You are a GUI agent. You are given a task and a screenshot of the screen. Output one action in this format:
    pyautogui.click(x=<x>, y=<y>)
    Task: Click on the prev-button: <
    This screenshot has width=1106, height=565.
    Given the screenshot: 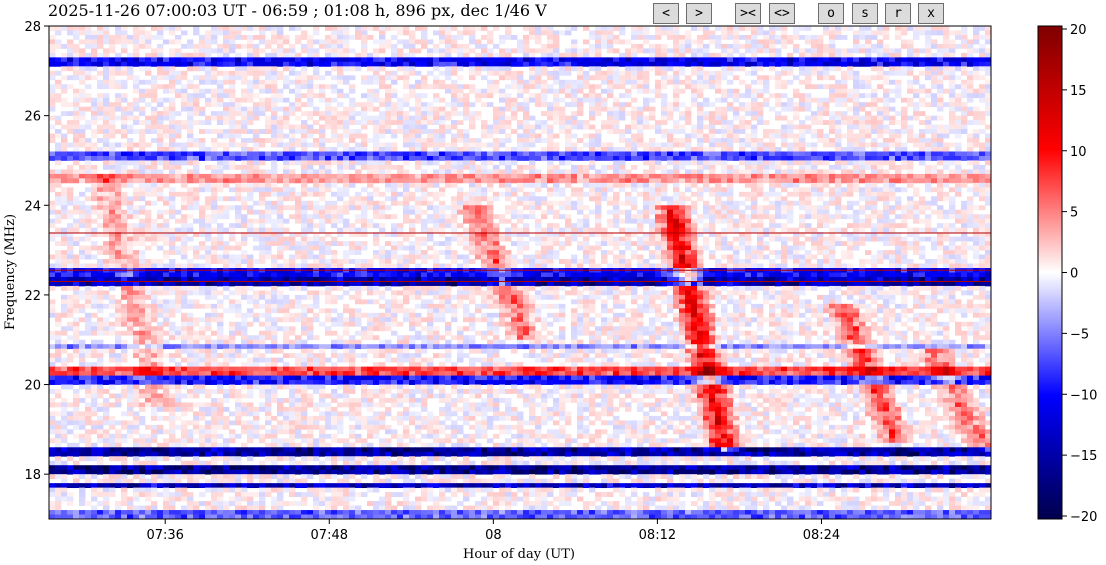 What is the action you would take?
    pyautogui.click(x=666, y=13)
    